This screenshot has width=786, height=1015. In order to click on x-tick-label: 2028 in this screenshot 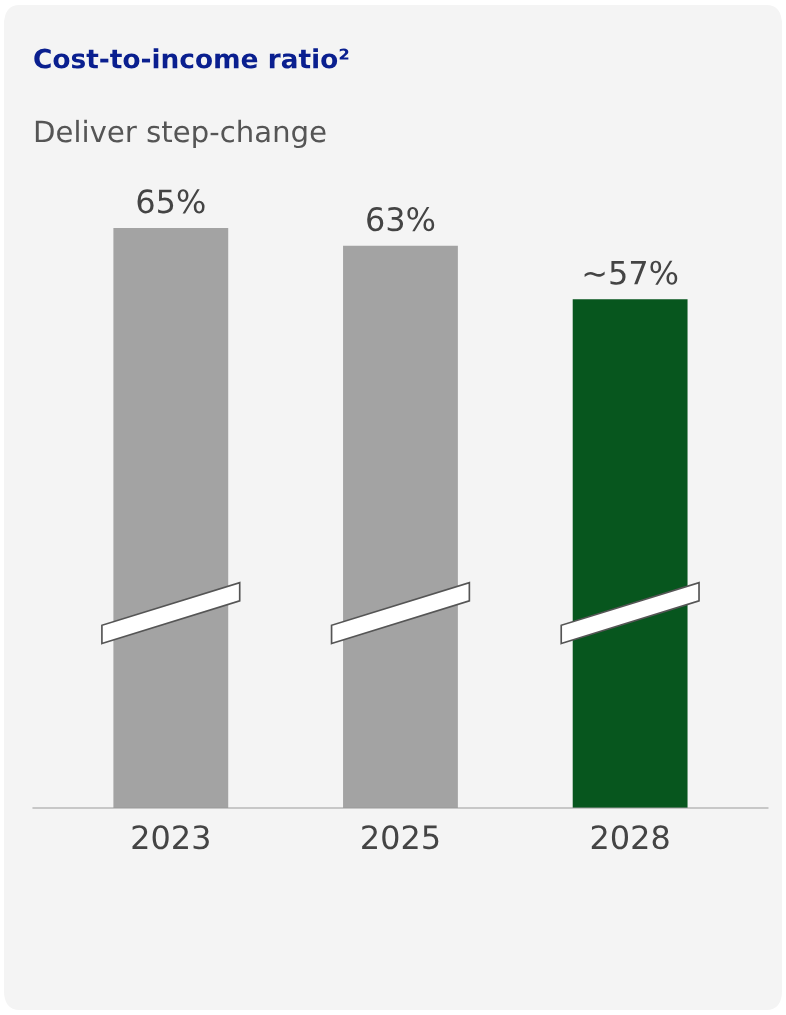, I will do `click(630, 837)`.